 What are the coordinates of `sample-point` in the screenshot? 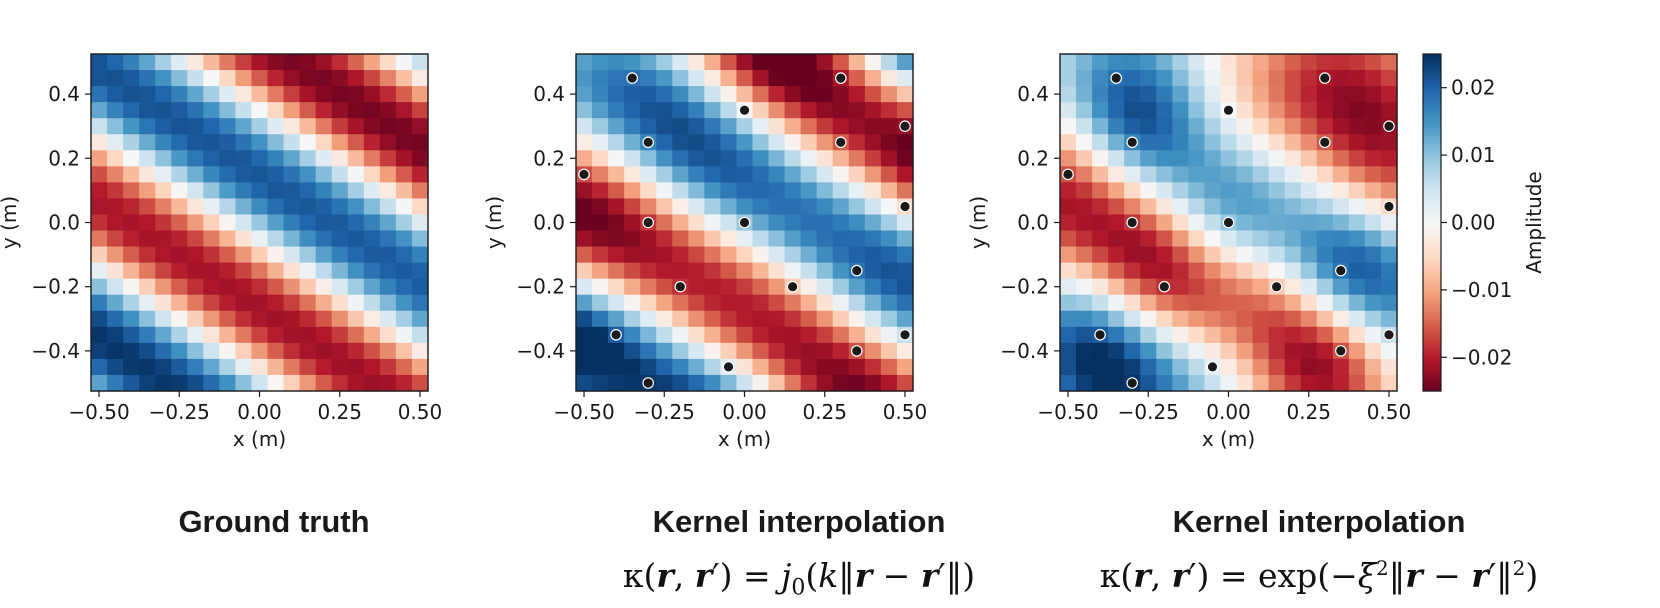 It's located at (648, 383).